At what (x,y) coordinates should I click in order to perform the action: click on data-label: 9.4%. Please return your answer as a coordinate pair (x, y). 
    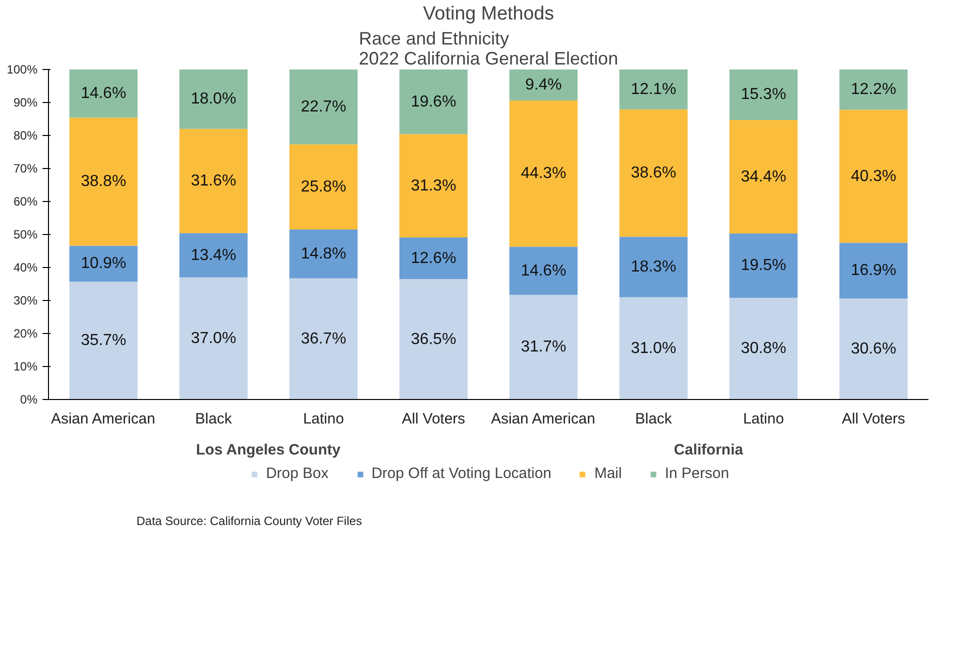
    Looking at the image, I should click on (543, 85).